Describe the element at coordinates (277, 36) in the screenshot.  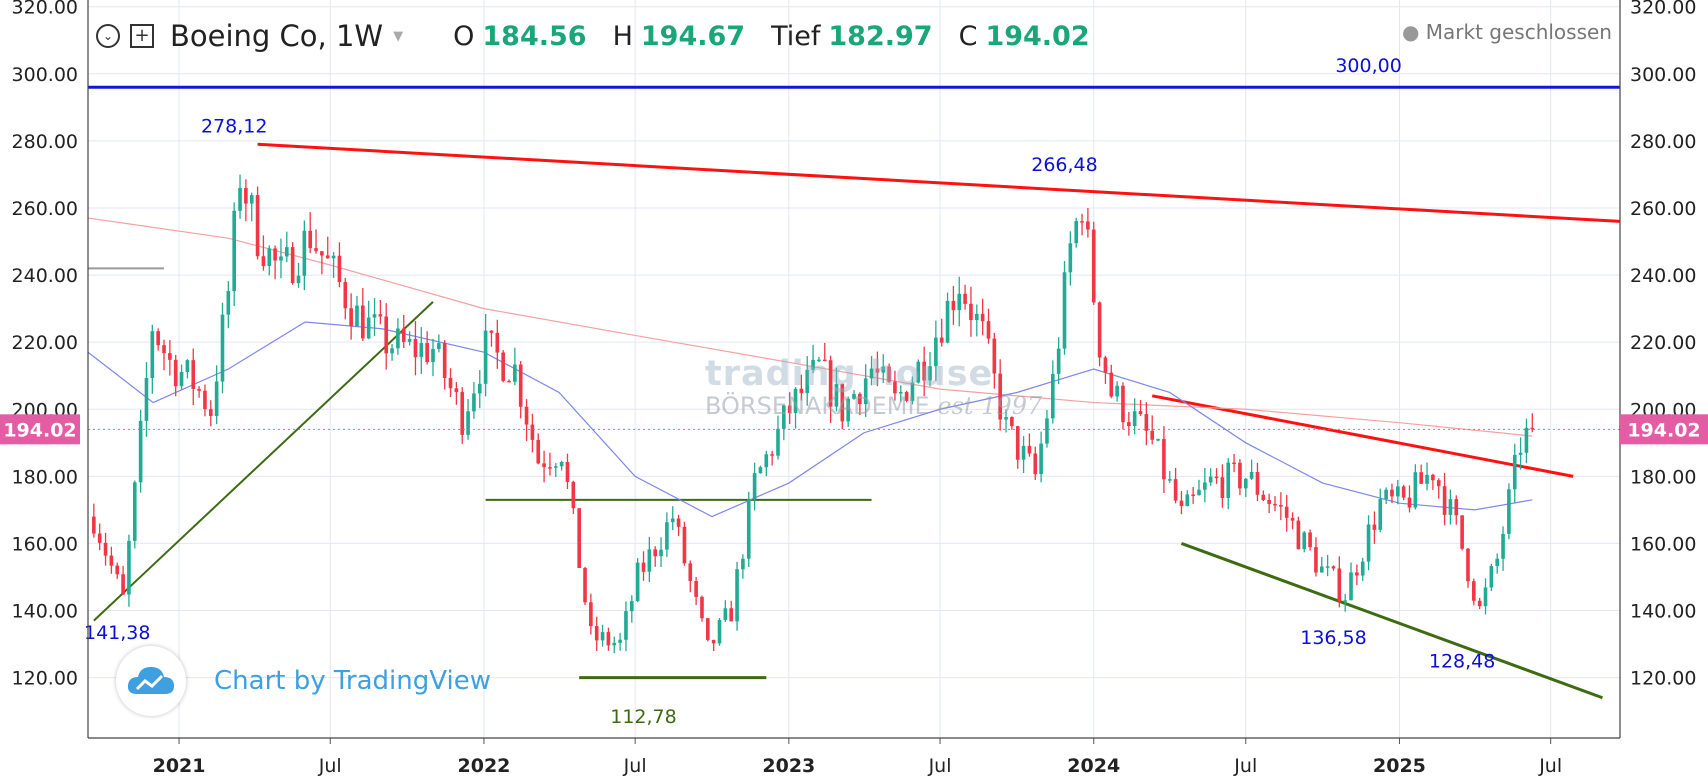
I see `symbol-title: Boeing Co, 1W` at that location.